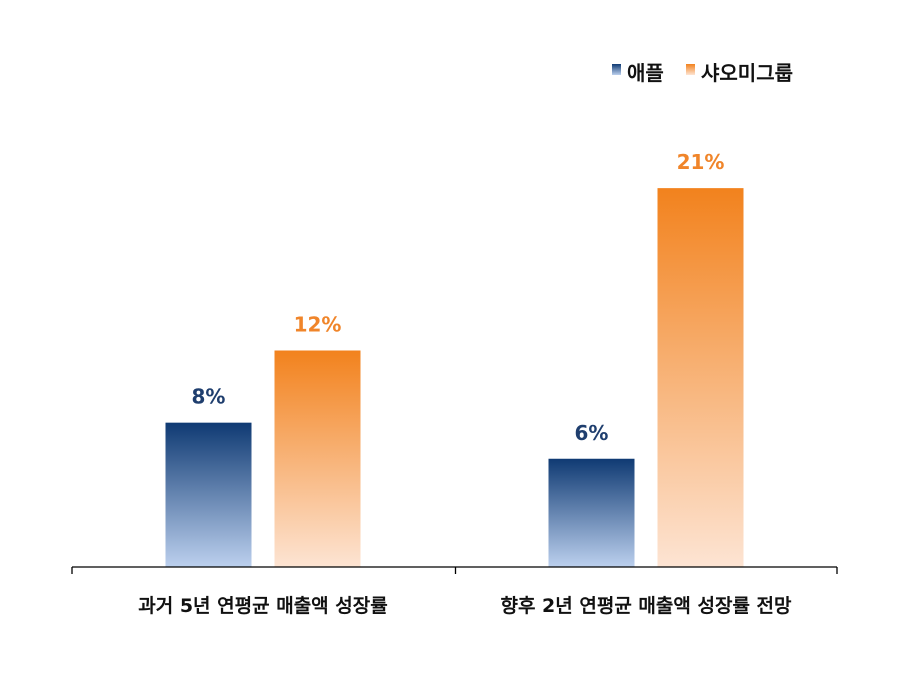  What do you see at coordinates (616, 69) in the screenshot?
I see `legend-swatch-apple` at bounding box center [616, 69].